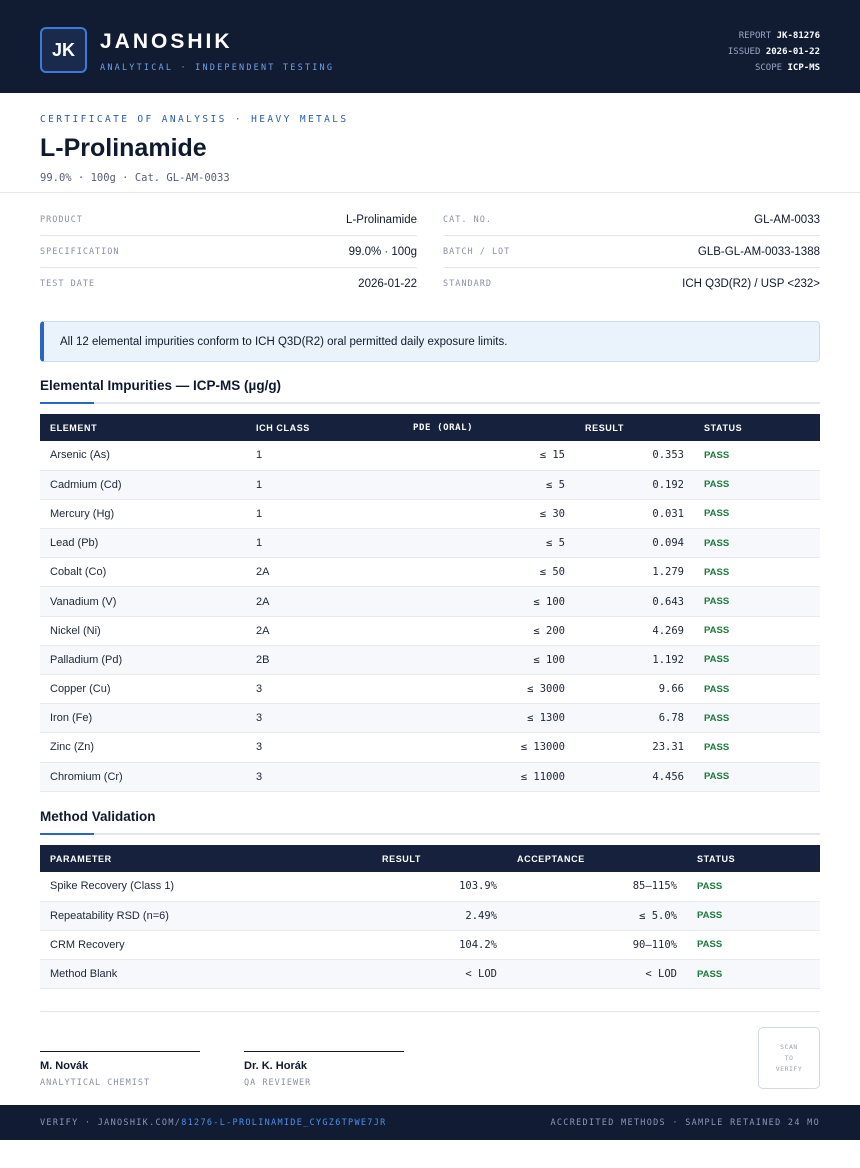 This screenshot has height=1168, width=860. Describe the element at coordinates (489, 747) in the screenshot. I see `pde-cell: ≤ 13000` at that location.